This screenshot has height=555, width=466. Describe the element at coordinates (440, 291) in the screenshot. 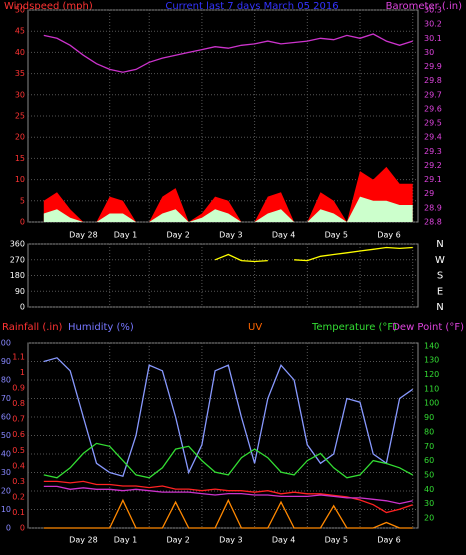

I see `compass-label: E` at that location.